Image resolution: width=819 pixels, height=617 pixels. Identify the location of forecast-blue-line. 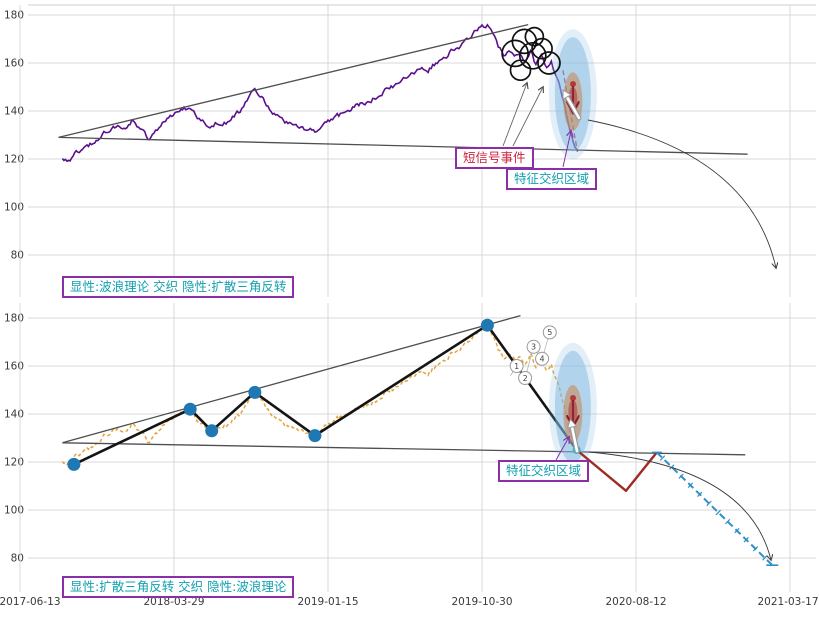
(714, 508).